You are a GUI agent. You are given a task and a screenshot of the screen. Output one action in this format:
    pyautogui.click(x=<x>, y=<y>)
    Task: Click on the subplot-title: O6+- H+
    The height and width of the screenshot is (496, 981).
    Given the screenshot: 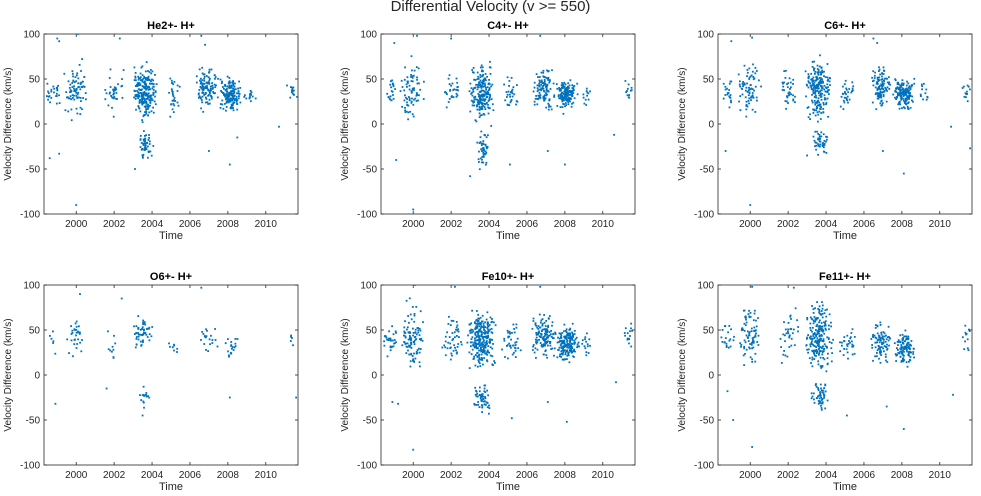 What is the action you would take?
    pyautogui.click(x=171, y=277)
    